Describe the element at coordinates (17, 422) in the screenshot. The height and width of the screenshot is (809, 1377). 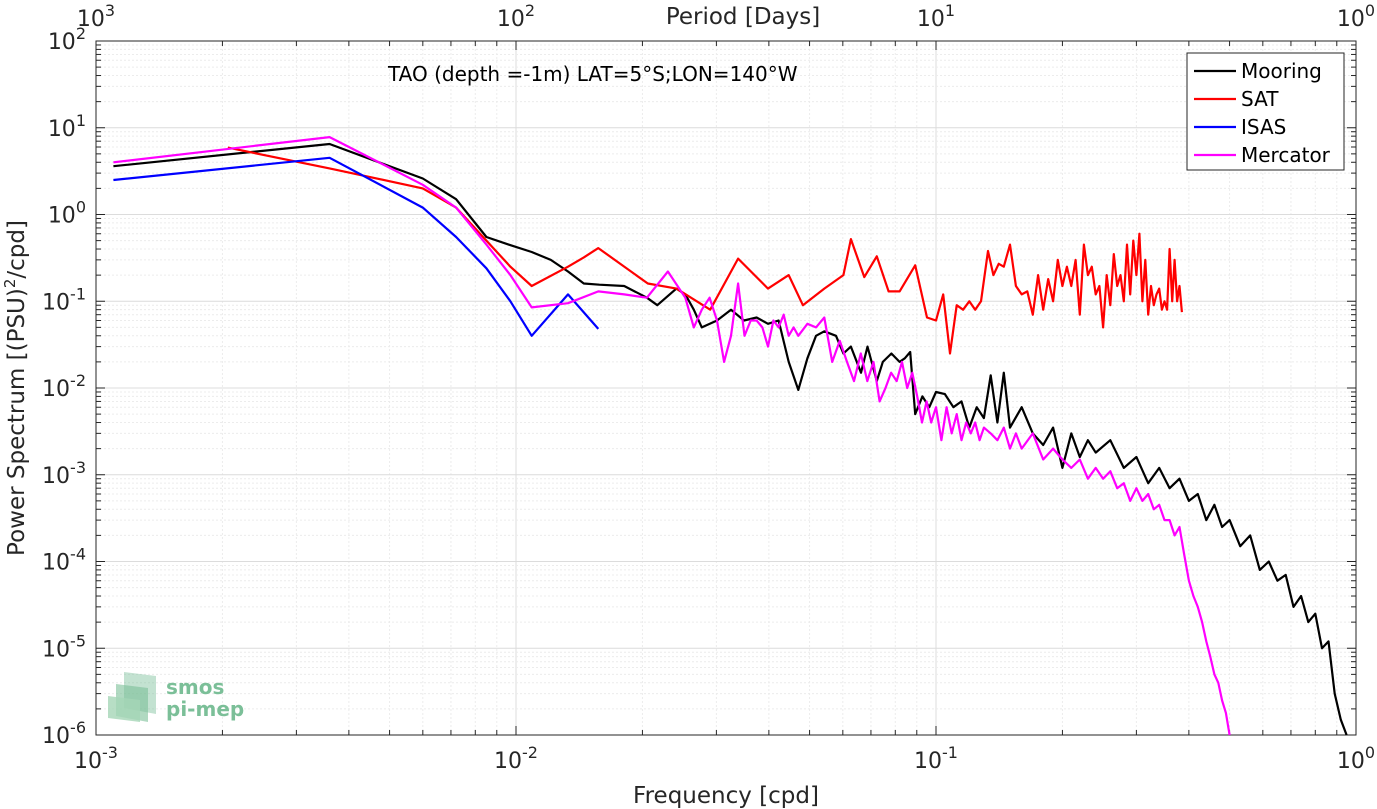
I see `y-axis-title-main: Power Spectrum [(PSU)` at that location.